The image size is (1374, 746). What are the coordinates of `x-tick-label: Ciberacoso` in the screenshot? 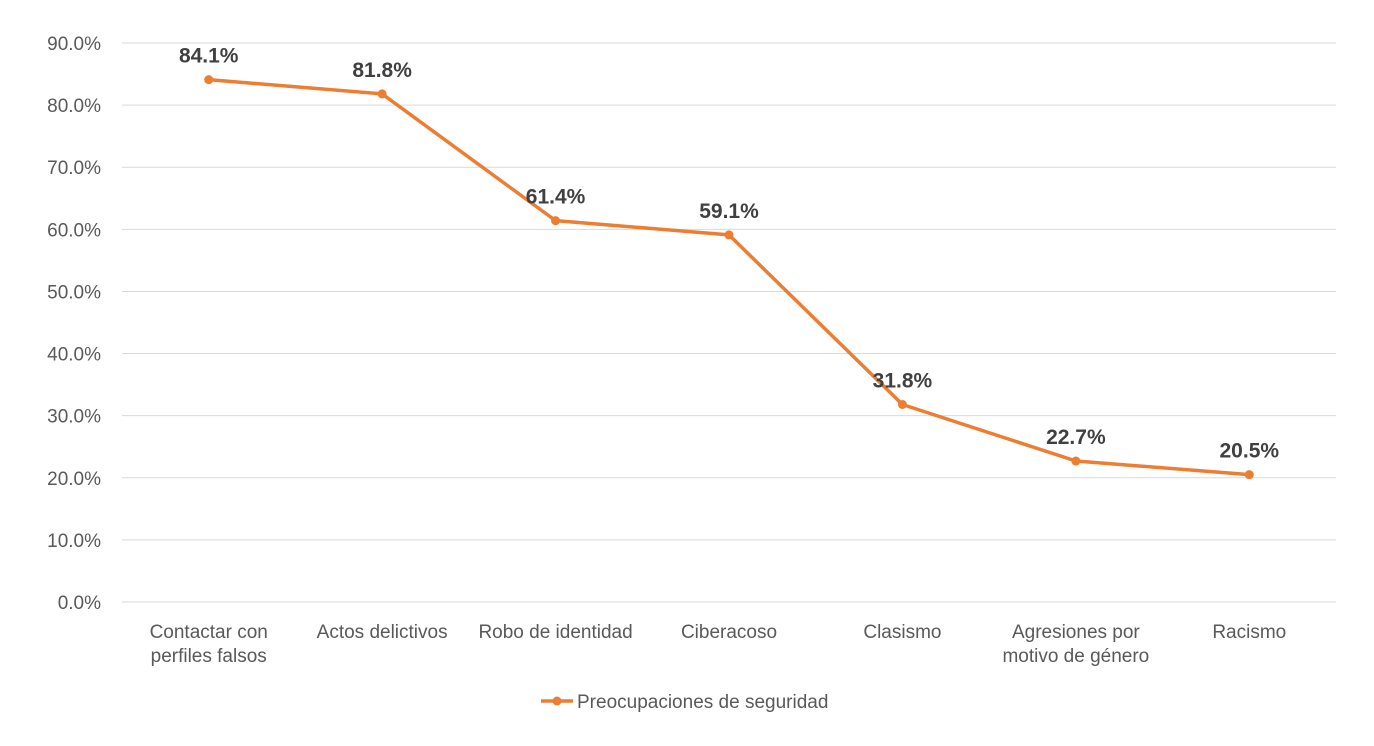 It's located at (729, 632).